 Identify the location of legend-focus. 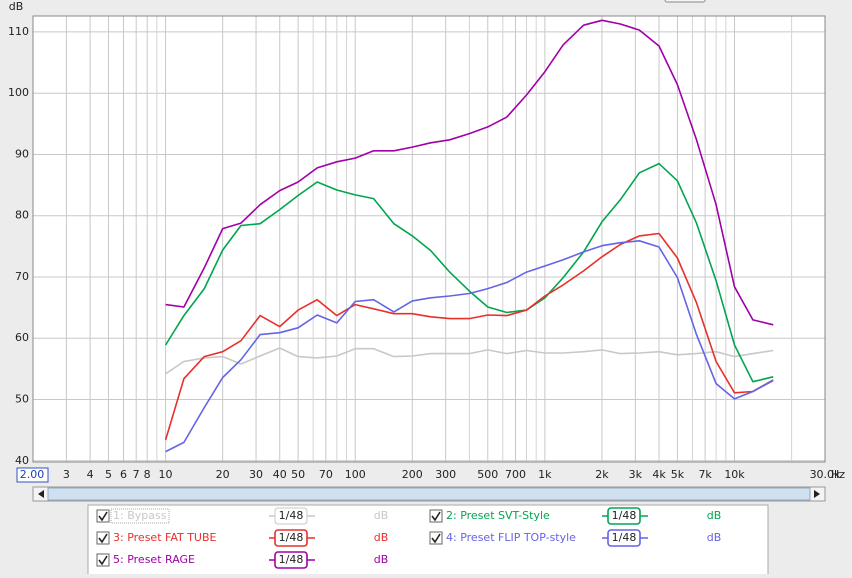
(140, 516).